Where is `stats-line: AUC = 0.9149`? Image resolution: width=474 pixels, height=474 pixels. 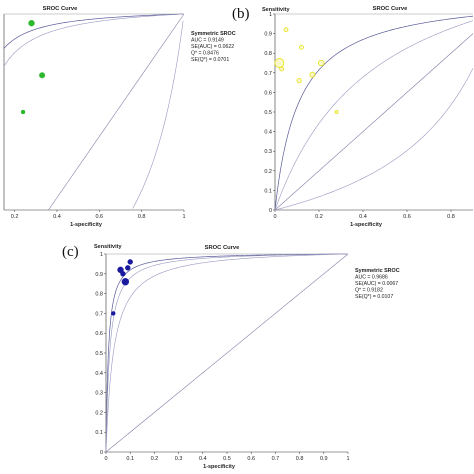
stats-line: AUC = 0.9149 is located at coordinates (207, 41).